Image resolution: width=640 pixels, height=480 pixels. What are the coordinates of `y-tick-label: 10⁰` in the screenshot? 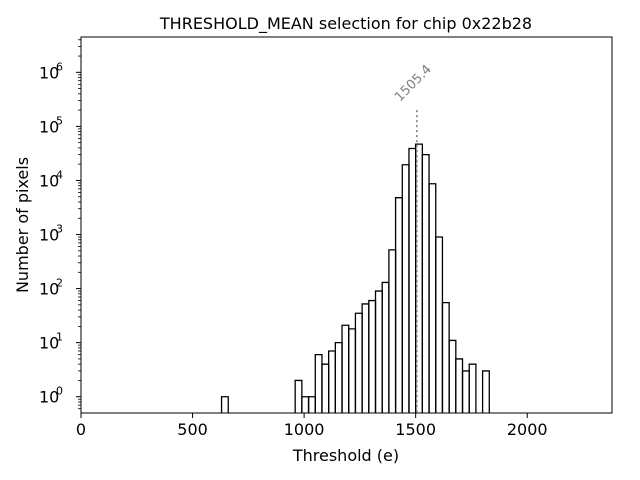 It's located at (51, 396).